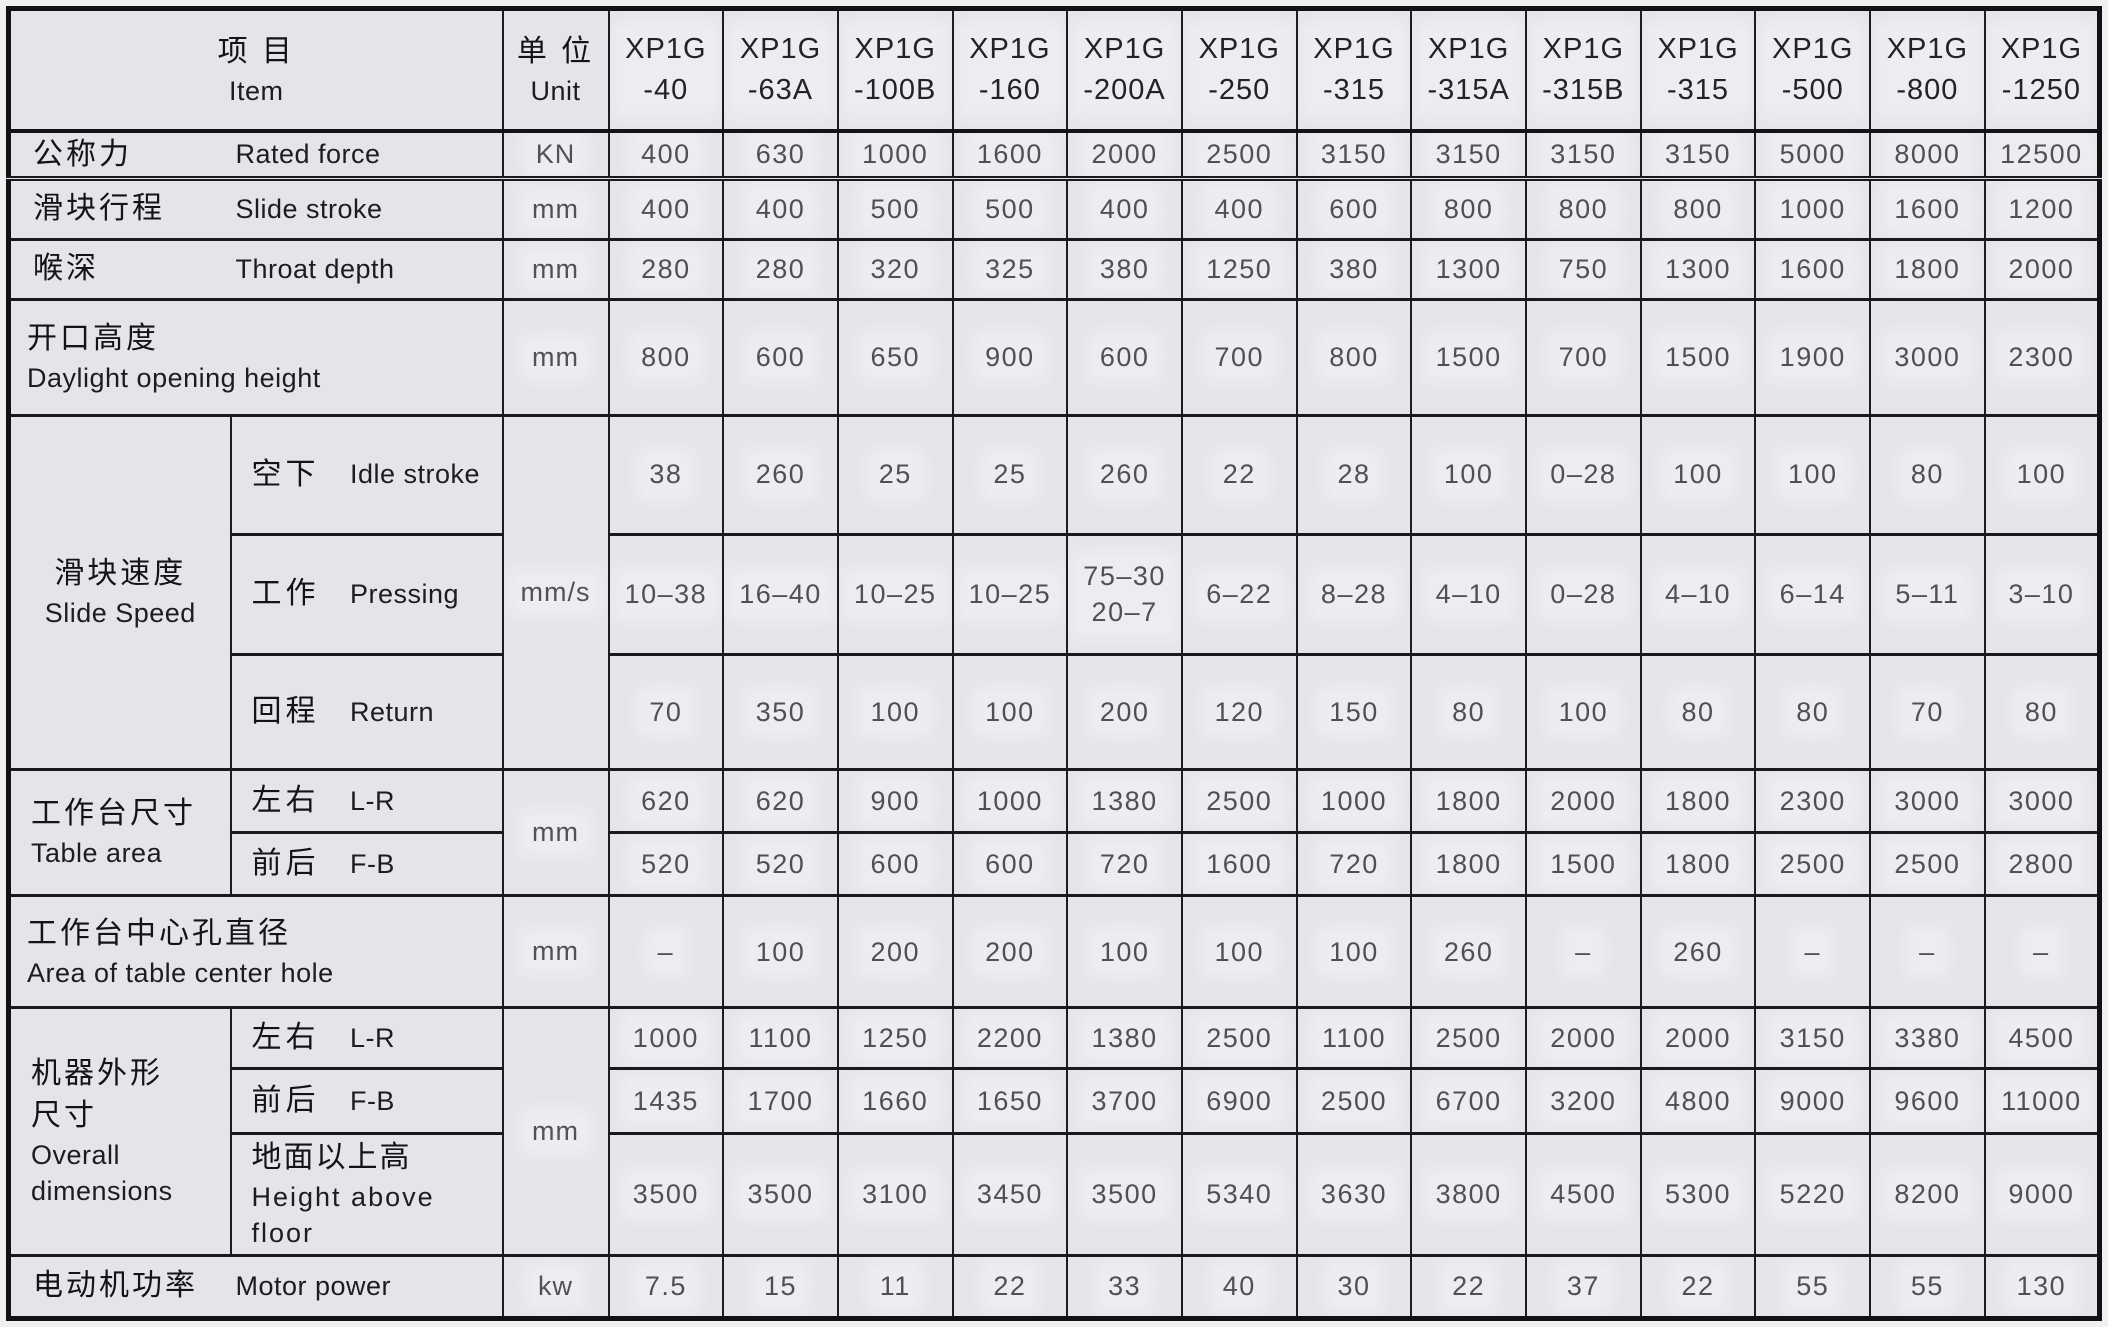 The image size is (2108, 1327). Describe the element at coordinates (99, 209) in the screenshot. I see `label-slide-stroke-cn: 滑块行程` at that location.